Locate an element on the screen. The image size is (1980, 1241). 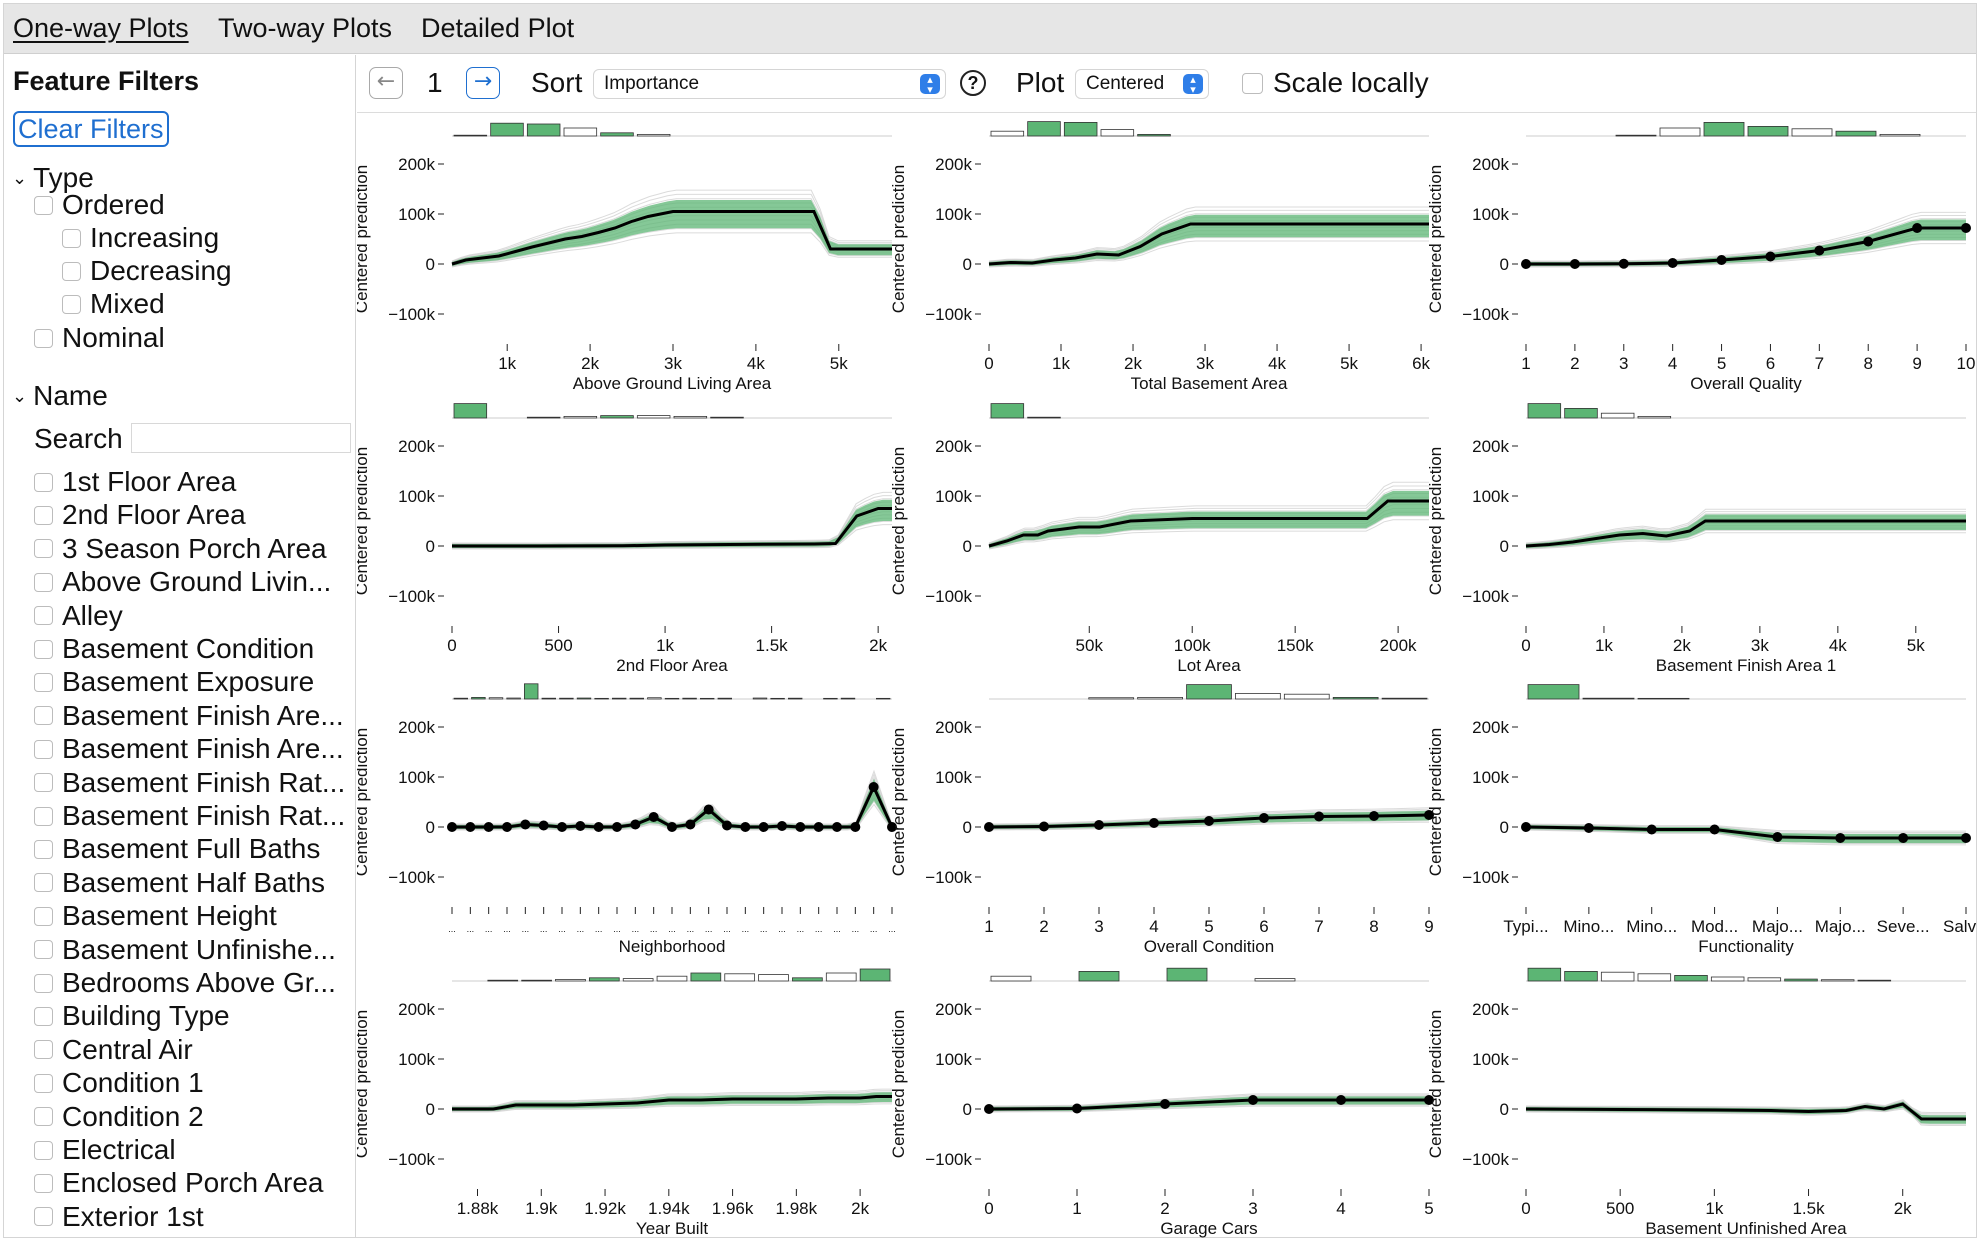
name-section-header: ⌄ Name is located at coordinates (60, 396).